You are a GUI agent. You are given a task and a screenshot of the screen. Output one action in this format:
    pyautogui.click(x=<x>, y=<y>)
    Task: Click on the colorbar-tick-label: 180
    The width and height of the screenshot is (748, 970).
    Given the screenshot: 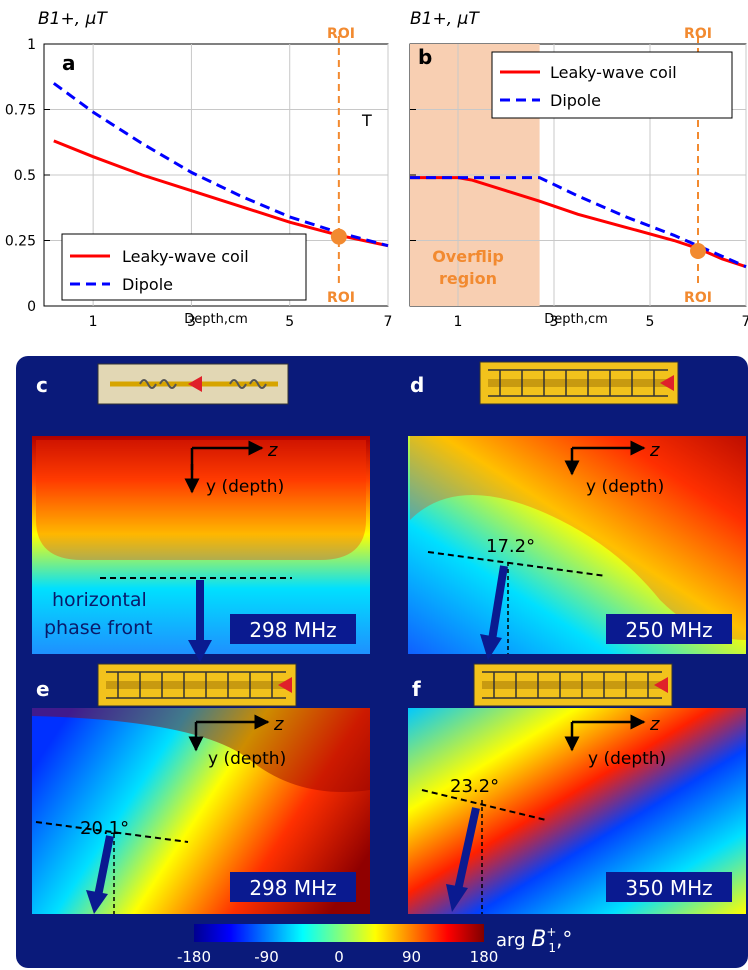 What is the action you would take?
    pyautogui.click(x=484, y=957)
    